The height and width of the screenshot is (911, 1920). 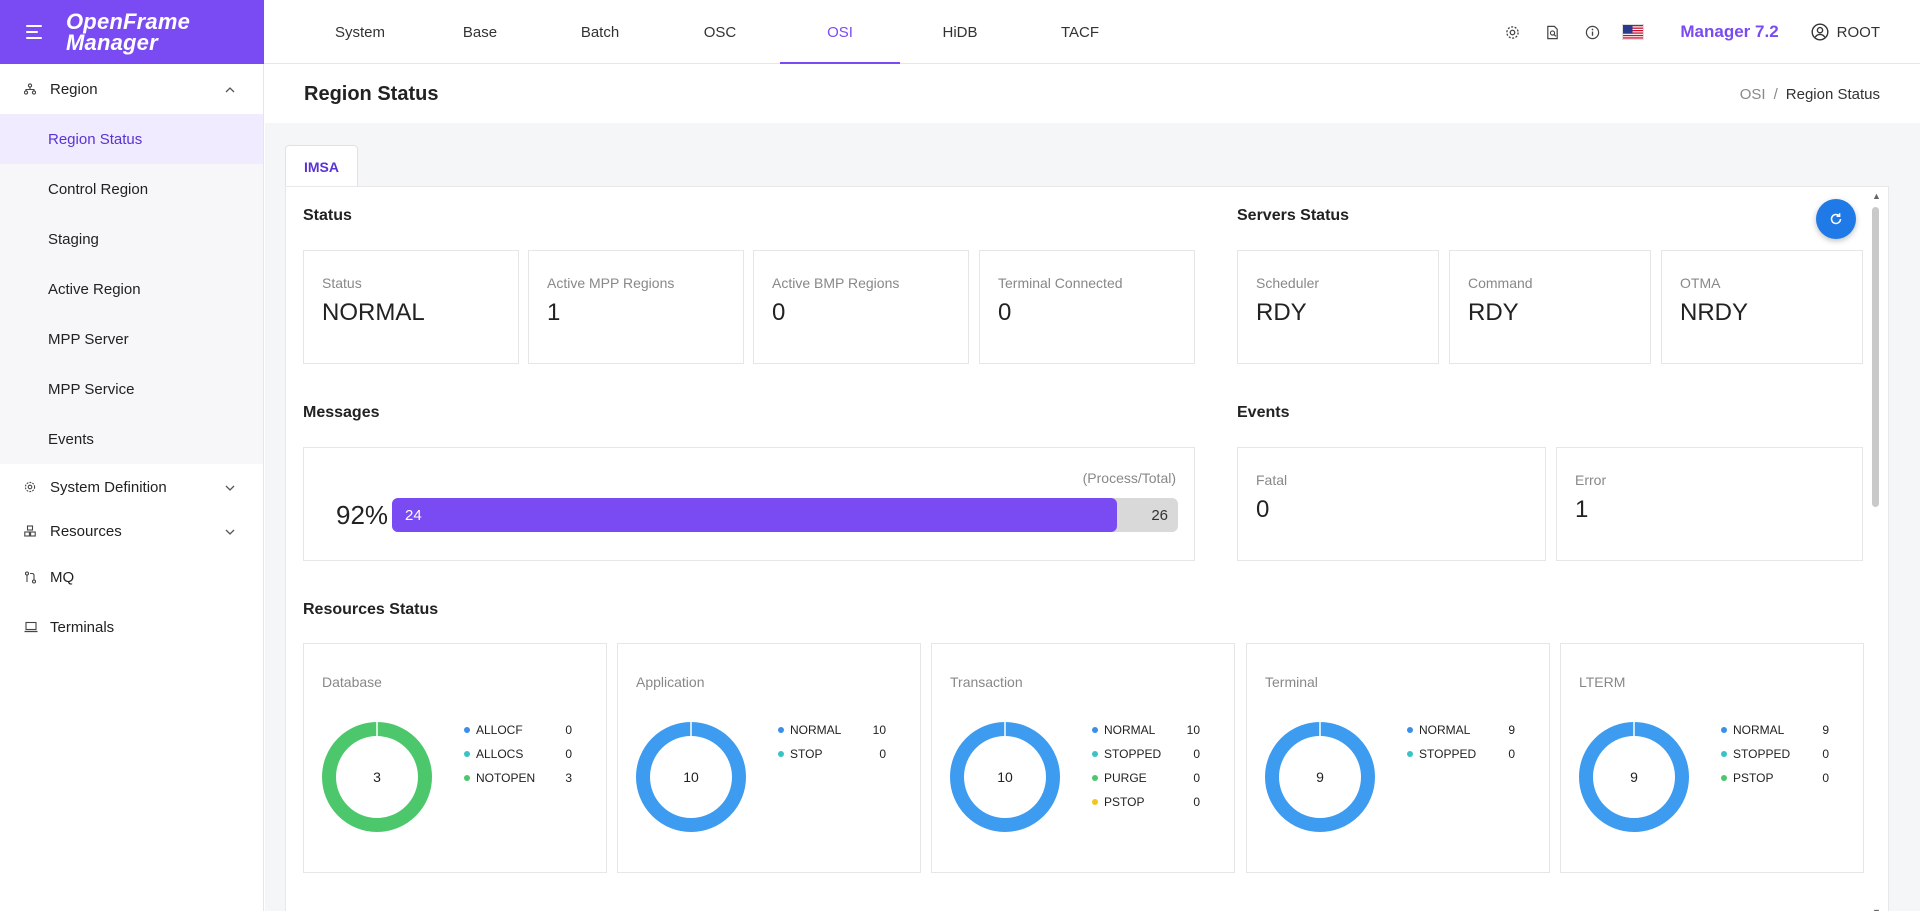 What do you see at coordinates (131, 89) in the screenshot?
I see `sidebar-group-region: Region` at bounding box center [131, 89].